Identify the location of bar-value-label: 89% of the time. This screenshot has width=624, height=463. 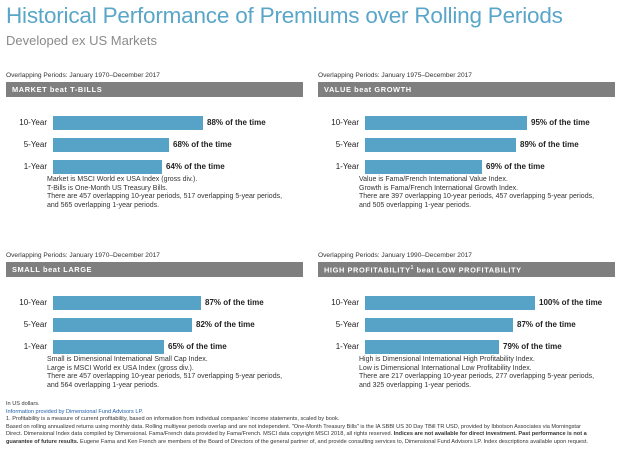
(549, 144).